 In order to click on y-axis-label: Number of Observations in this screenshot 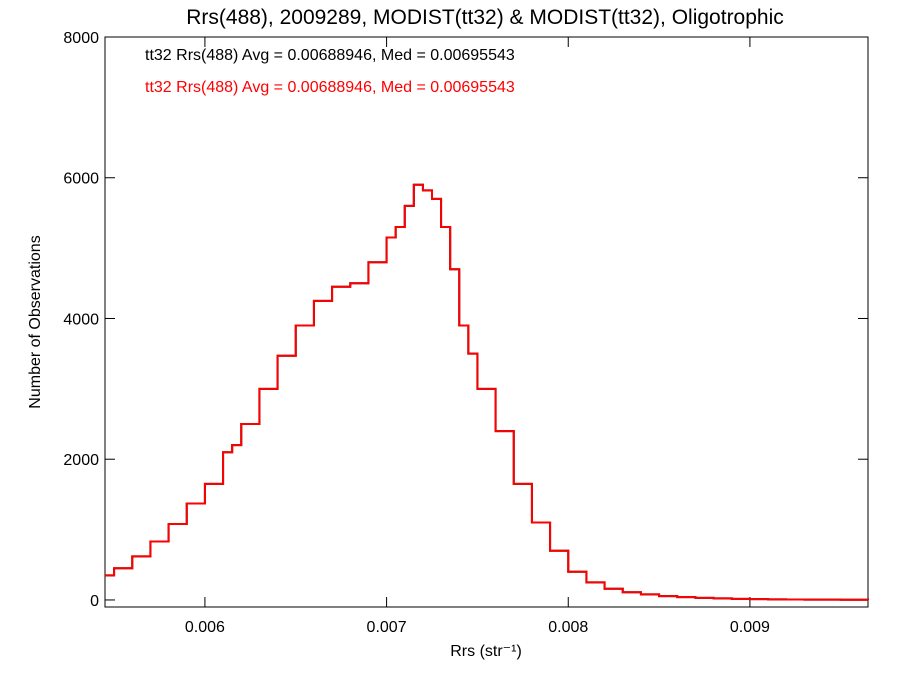, I will do `click(35, 321)`.